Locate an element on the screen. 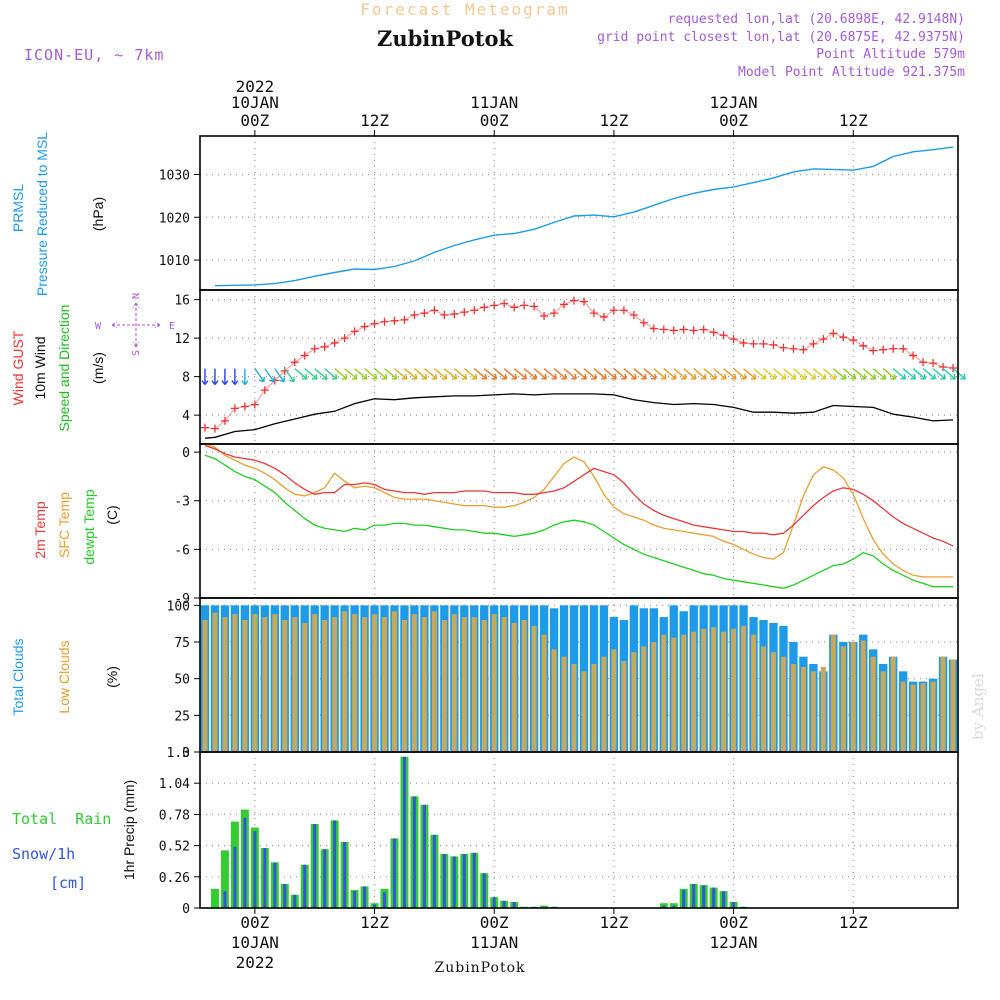 The height and width of the screenshot is (1000, 1000). clouds-tick-label: 25 is located at coordinates (182, 716).